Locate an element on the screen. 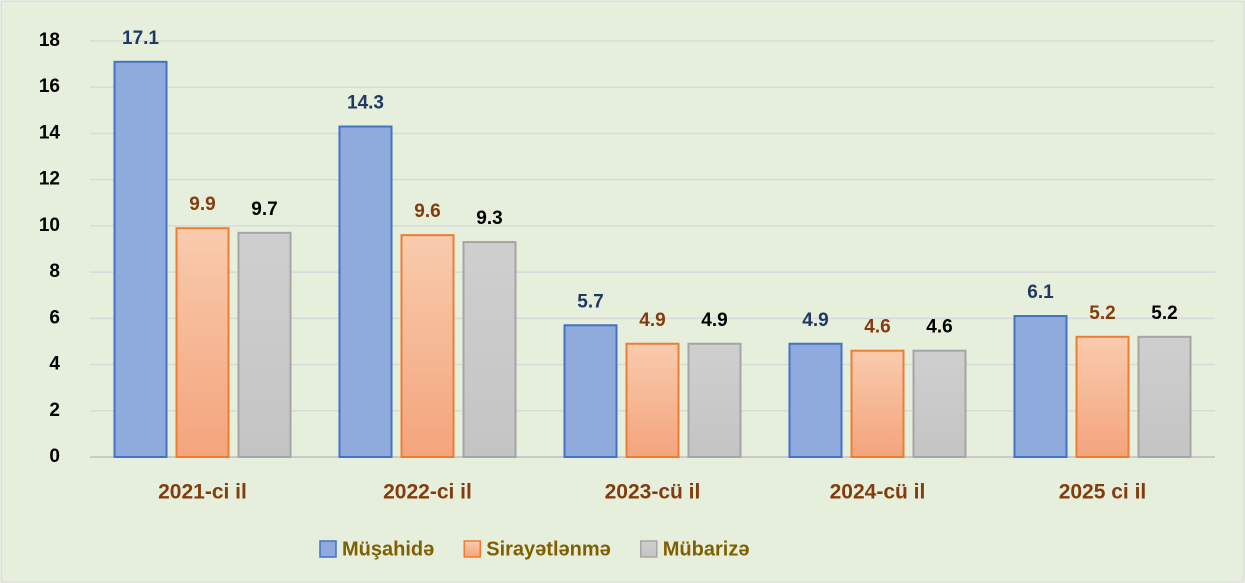  y-tick-label: 10 is located at coordinates (49, 225).